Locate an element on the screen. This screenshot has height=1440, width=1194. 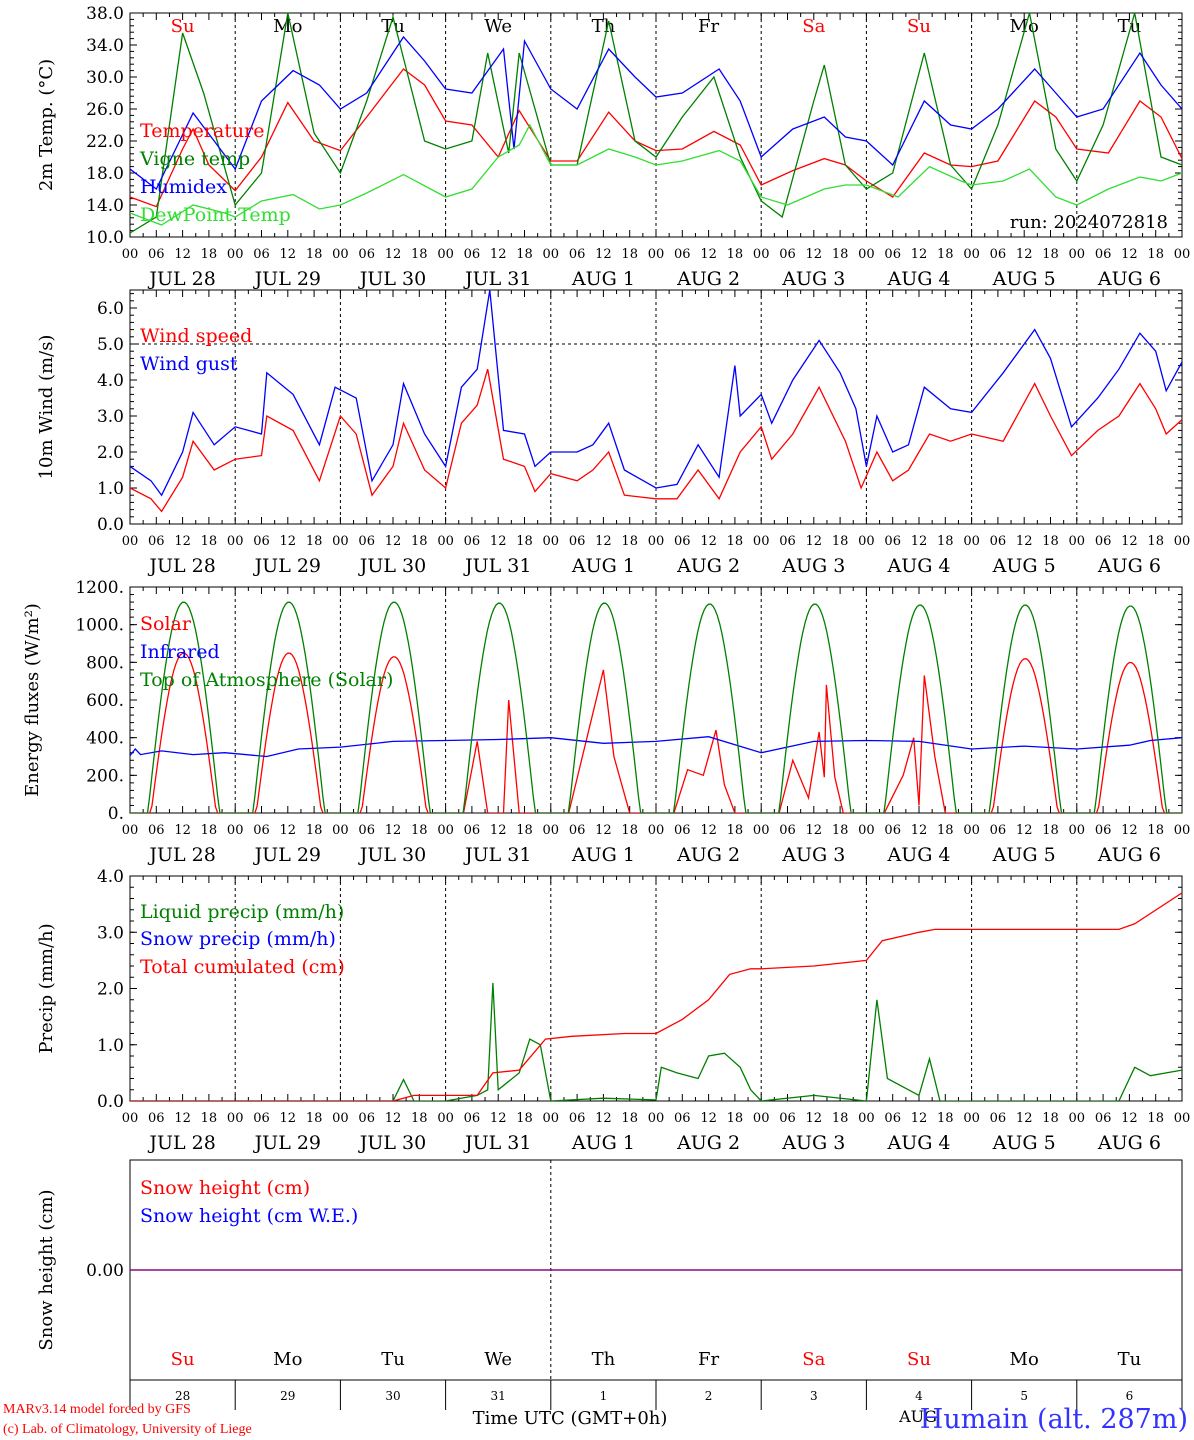
x-day-label: JUL 29 is located at coordinates (287, 566).